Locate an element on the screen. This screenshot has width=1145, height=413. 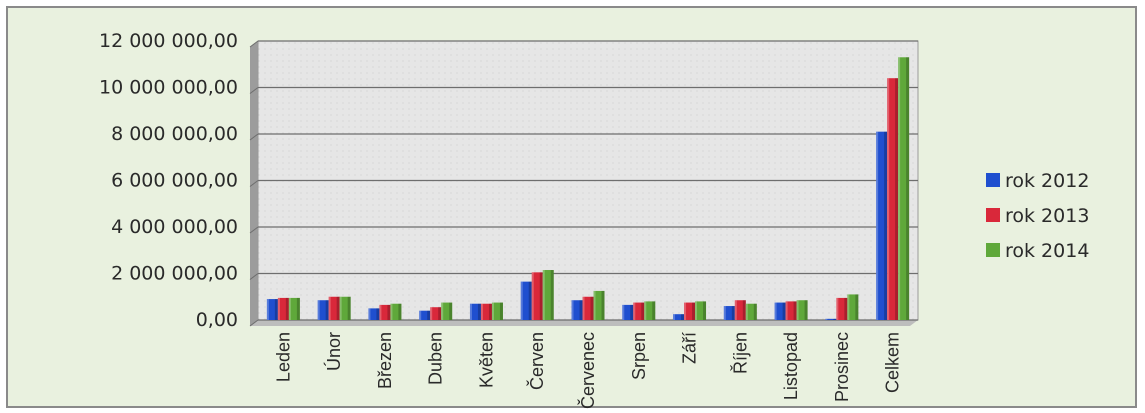
plot-floor is located at coordinates (584, 323).